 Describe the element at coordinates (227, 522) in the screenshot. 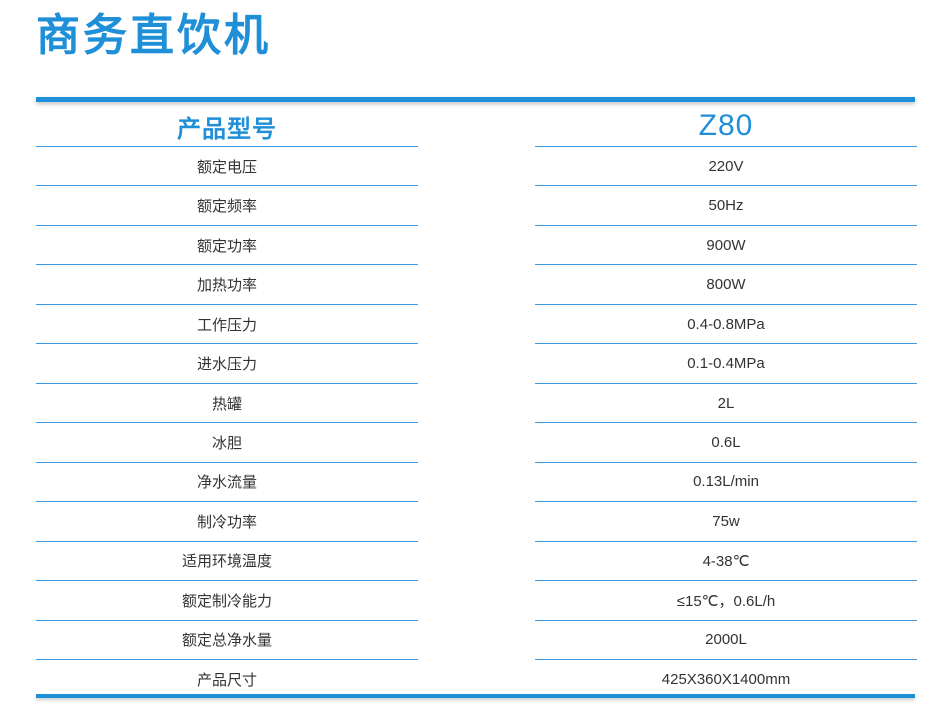

I see `spec-label: 制冷功率` at that location.